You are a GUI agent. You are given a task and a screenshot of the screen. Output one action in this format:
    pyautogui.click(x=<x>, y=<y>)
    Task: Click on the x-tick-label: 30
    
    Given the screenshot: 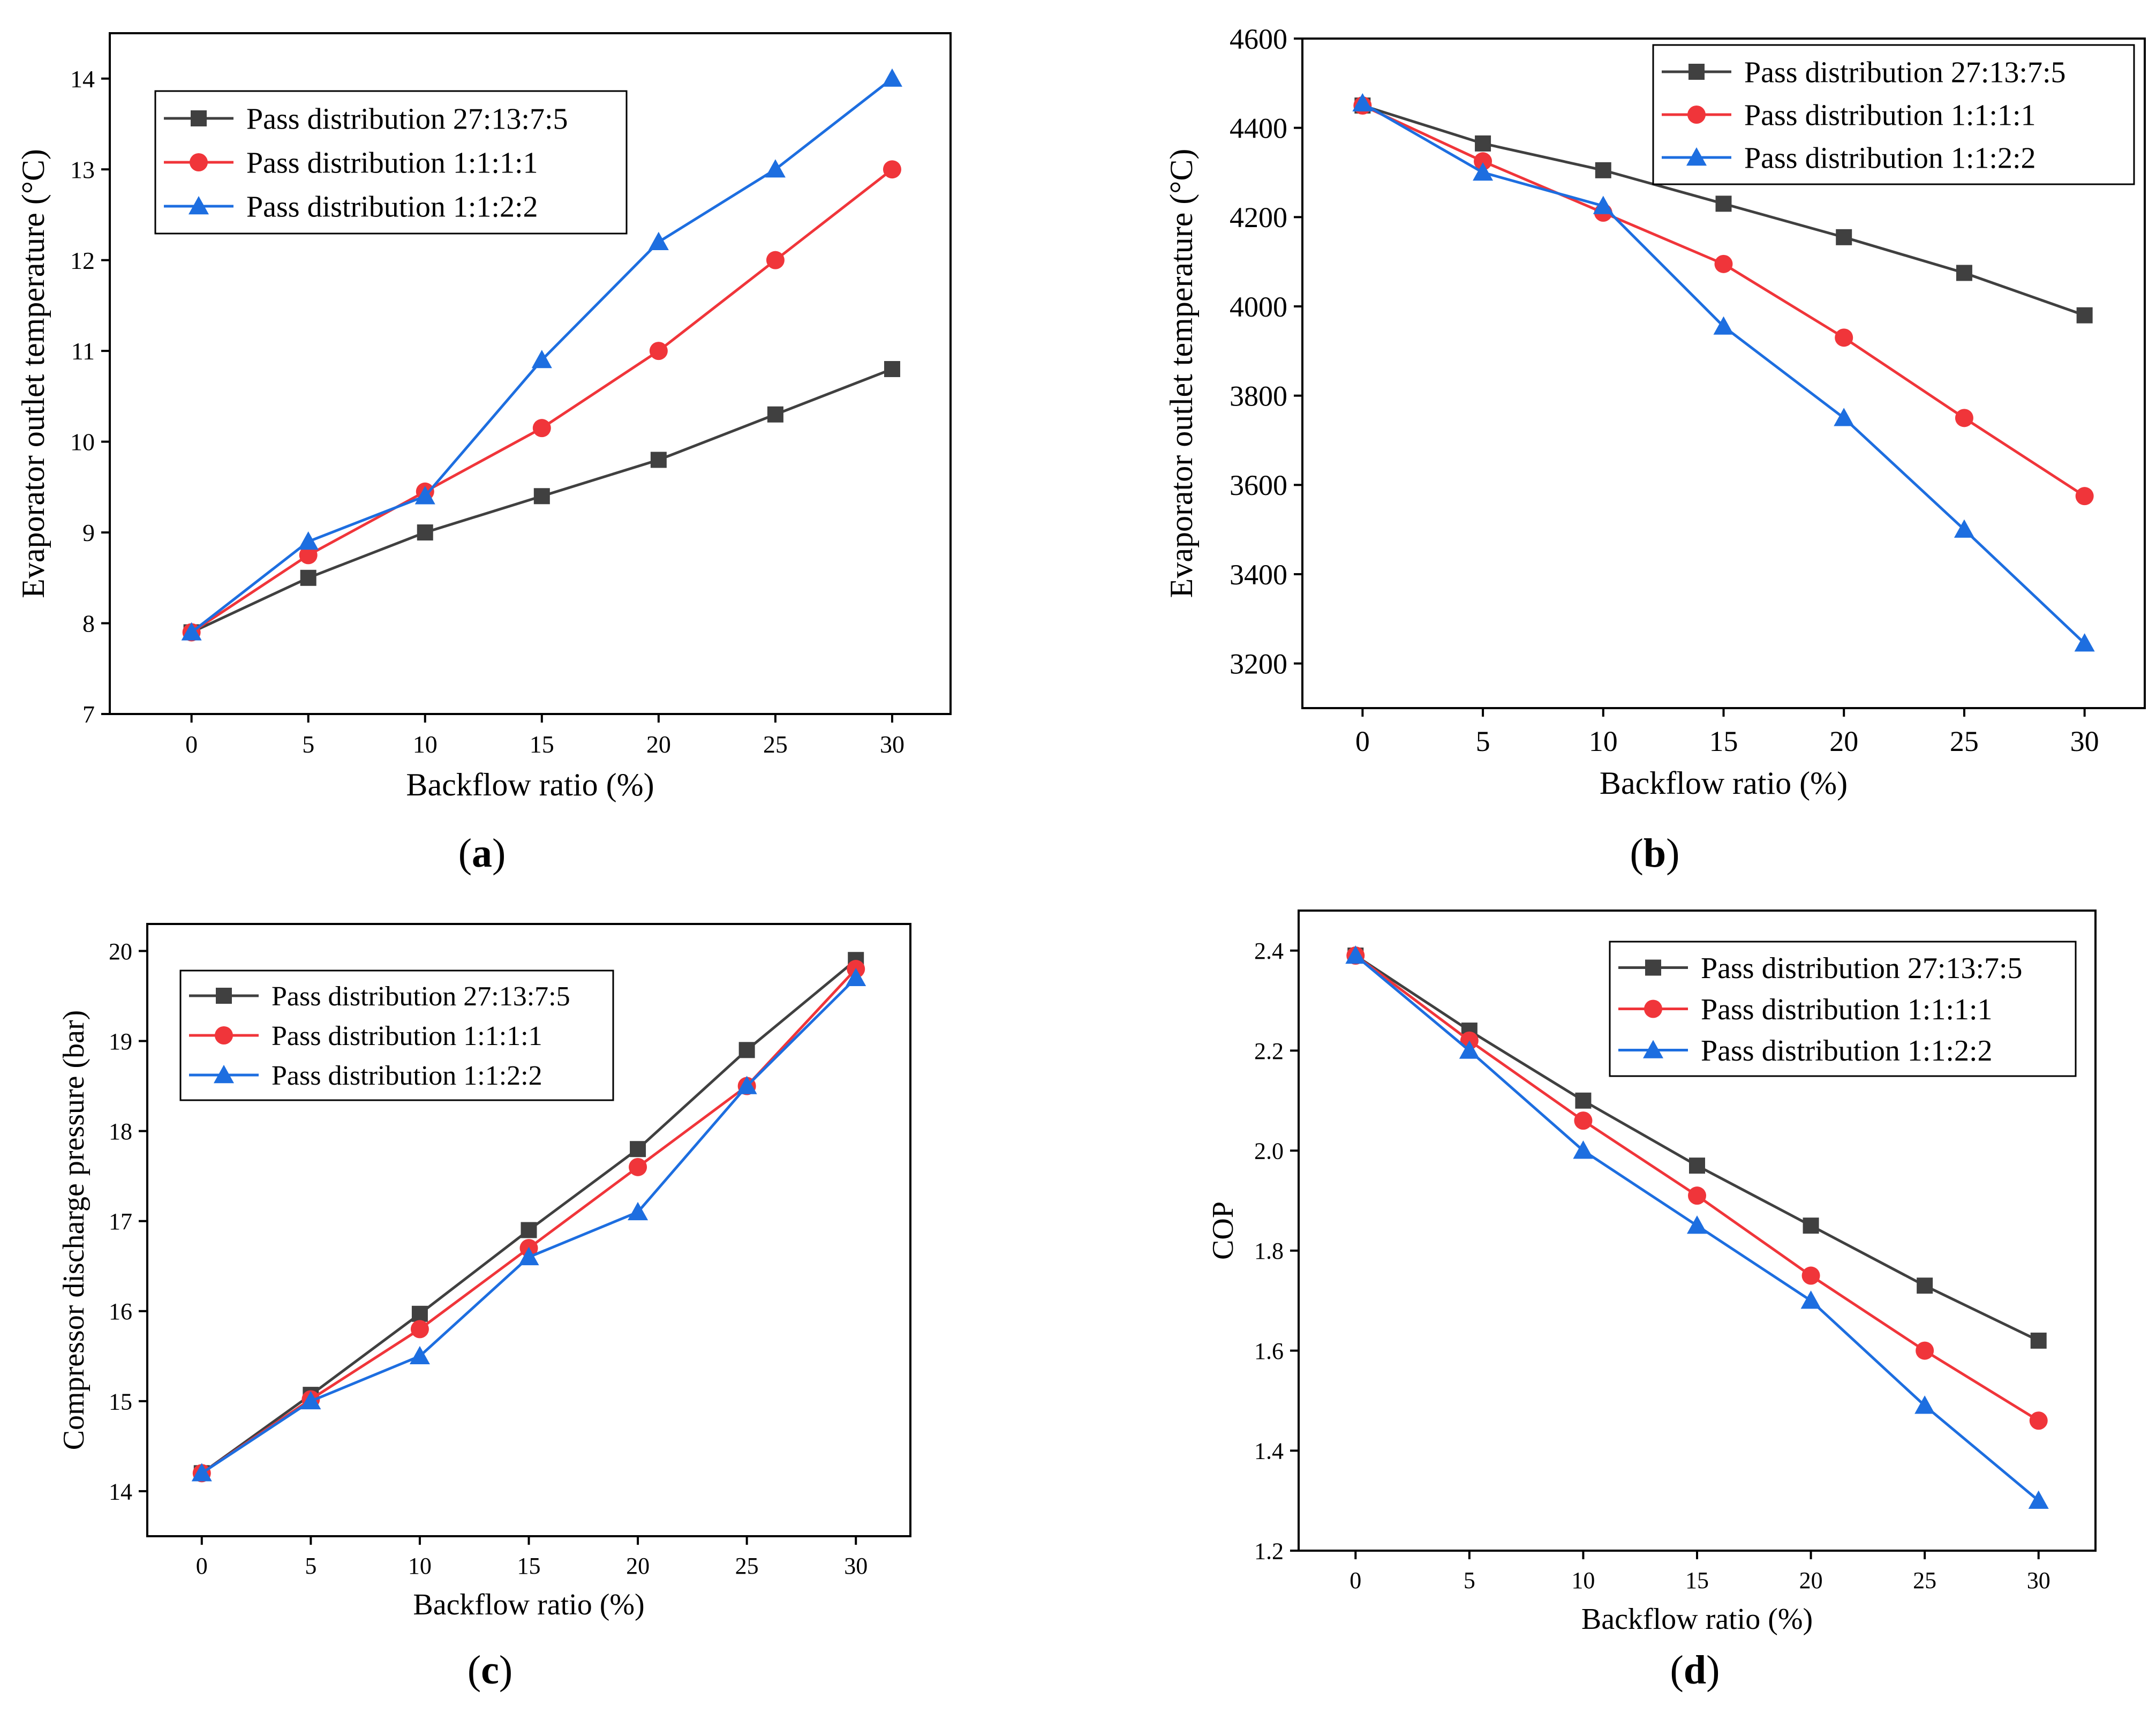 What is the action you would take?
    pyautogui.click(x=892, y=744)
    